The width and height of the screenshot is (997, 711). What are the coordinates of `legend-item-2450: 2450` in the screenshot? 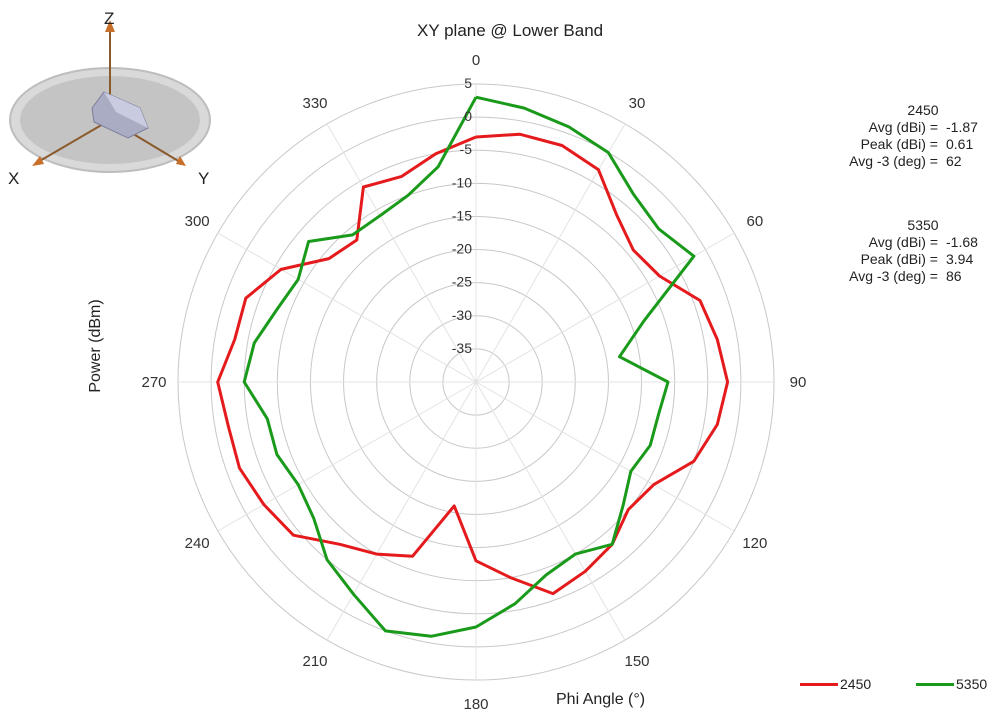 It's located at (835, 684).